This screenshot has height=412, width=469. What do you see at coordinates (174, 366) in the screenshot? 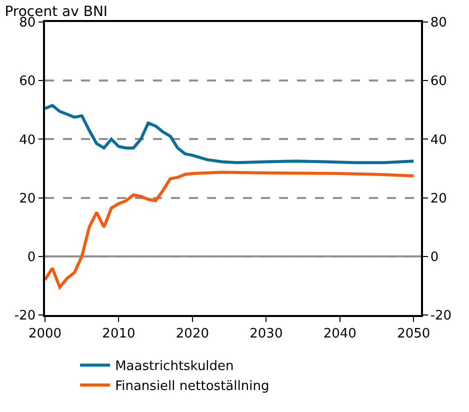
I see `legend-label: Maastrichtskulden` at bounding box center [174, 366].